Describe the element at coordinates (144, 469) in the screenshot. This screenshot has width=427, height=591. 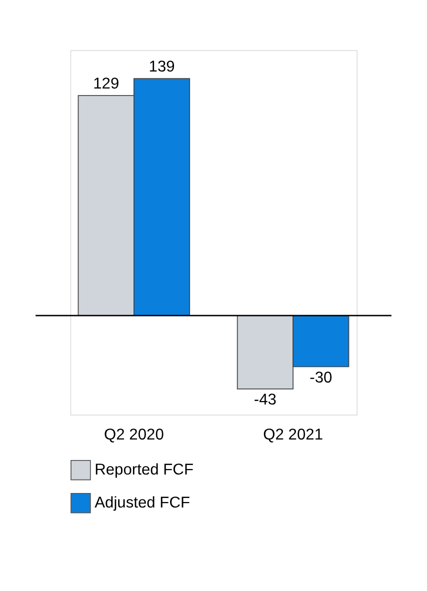
I see `legend-label: Reported FCF` at that location.